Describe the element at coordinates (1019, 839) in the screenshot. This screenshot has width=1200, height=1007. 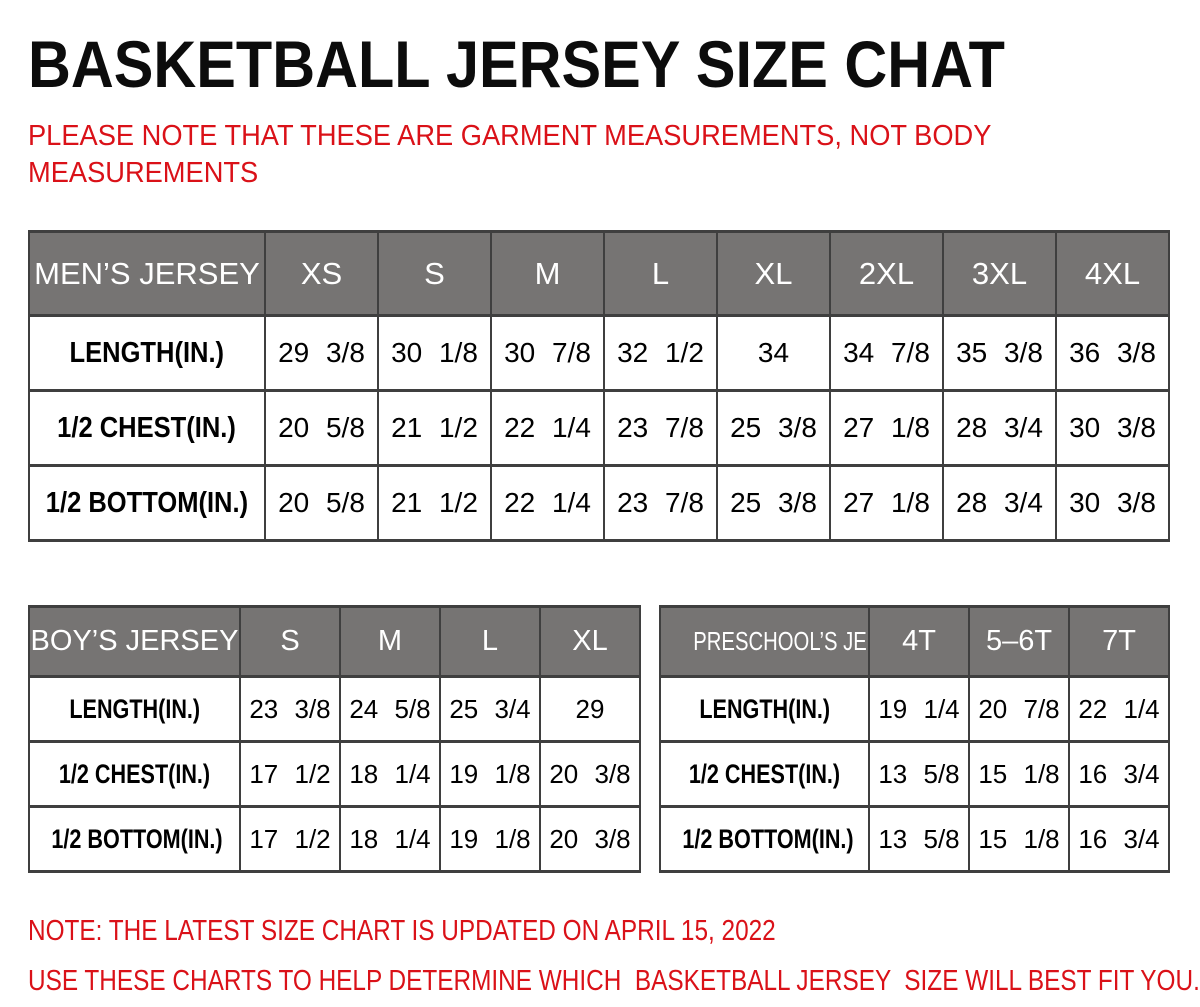
I see `preschool-bottom-5-6t: 15 1/8` at that location.